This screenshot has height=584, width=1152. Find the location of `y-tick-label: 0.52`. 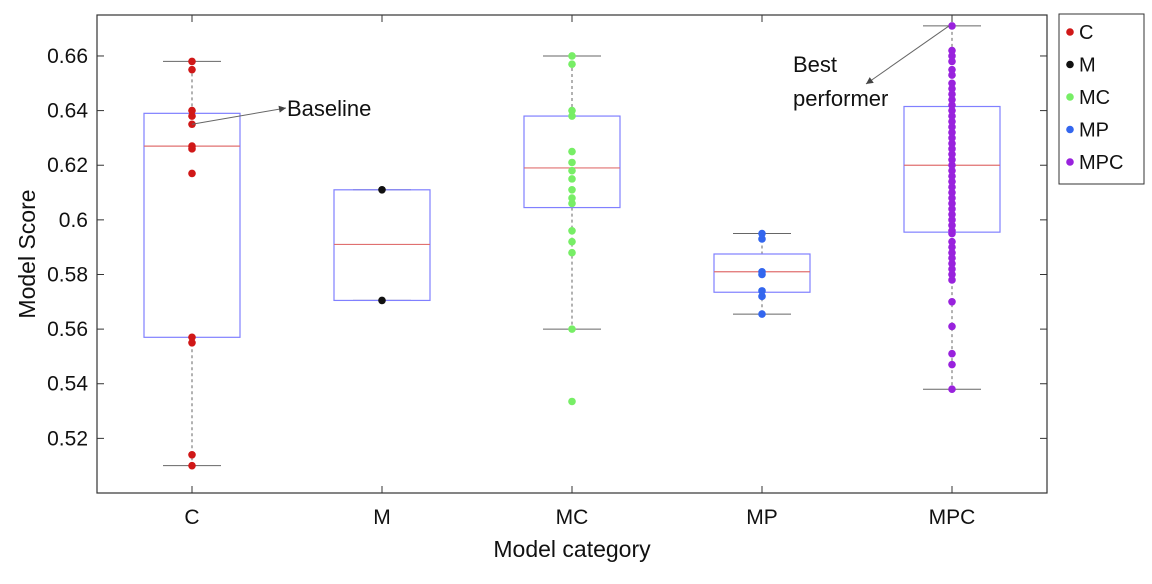

y-tick-label: 0.52 is located at coordinates (67, 438).